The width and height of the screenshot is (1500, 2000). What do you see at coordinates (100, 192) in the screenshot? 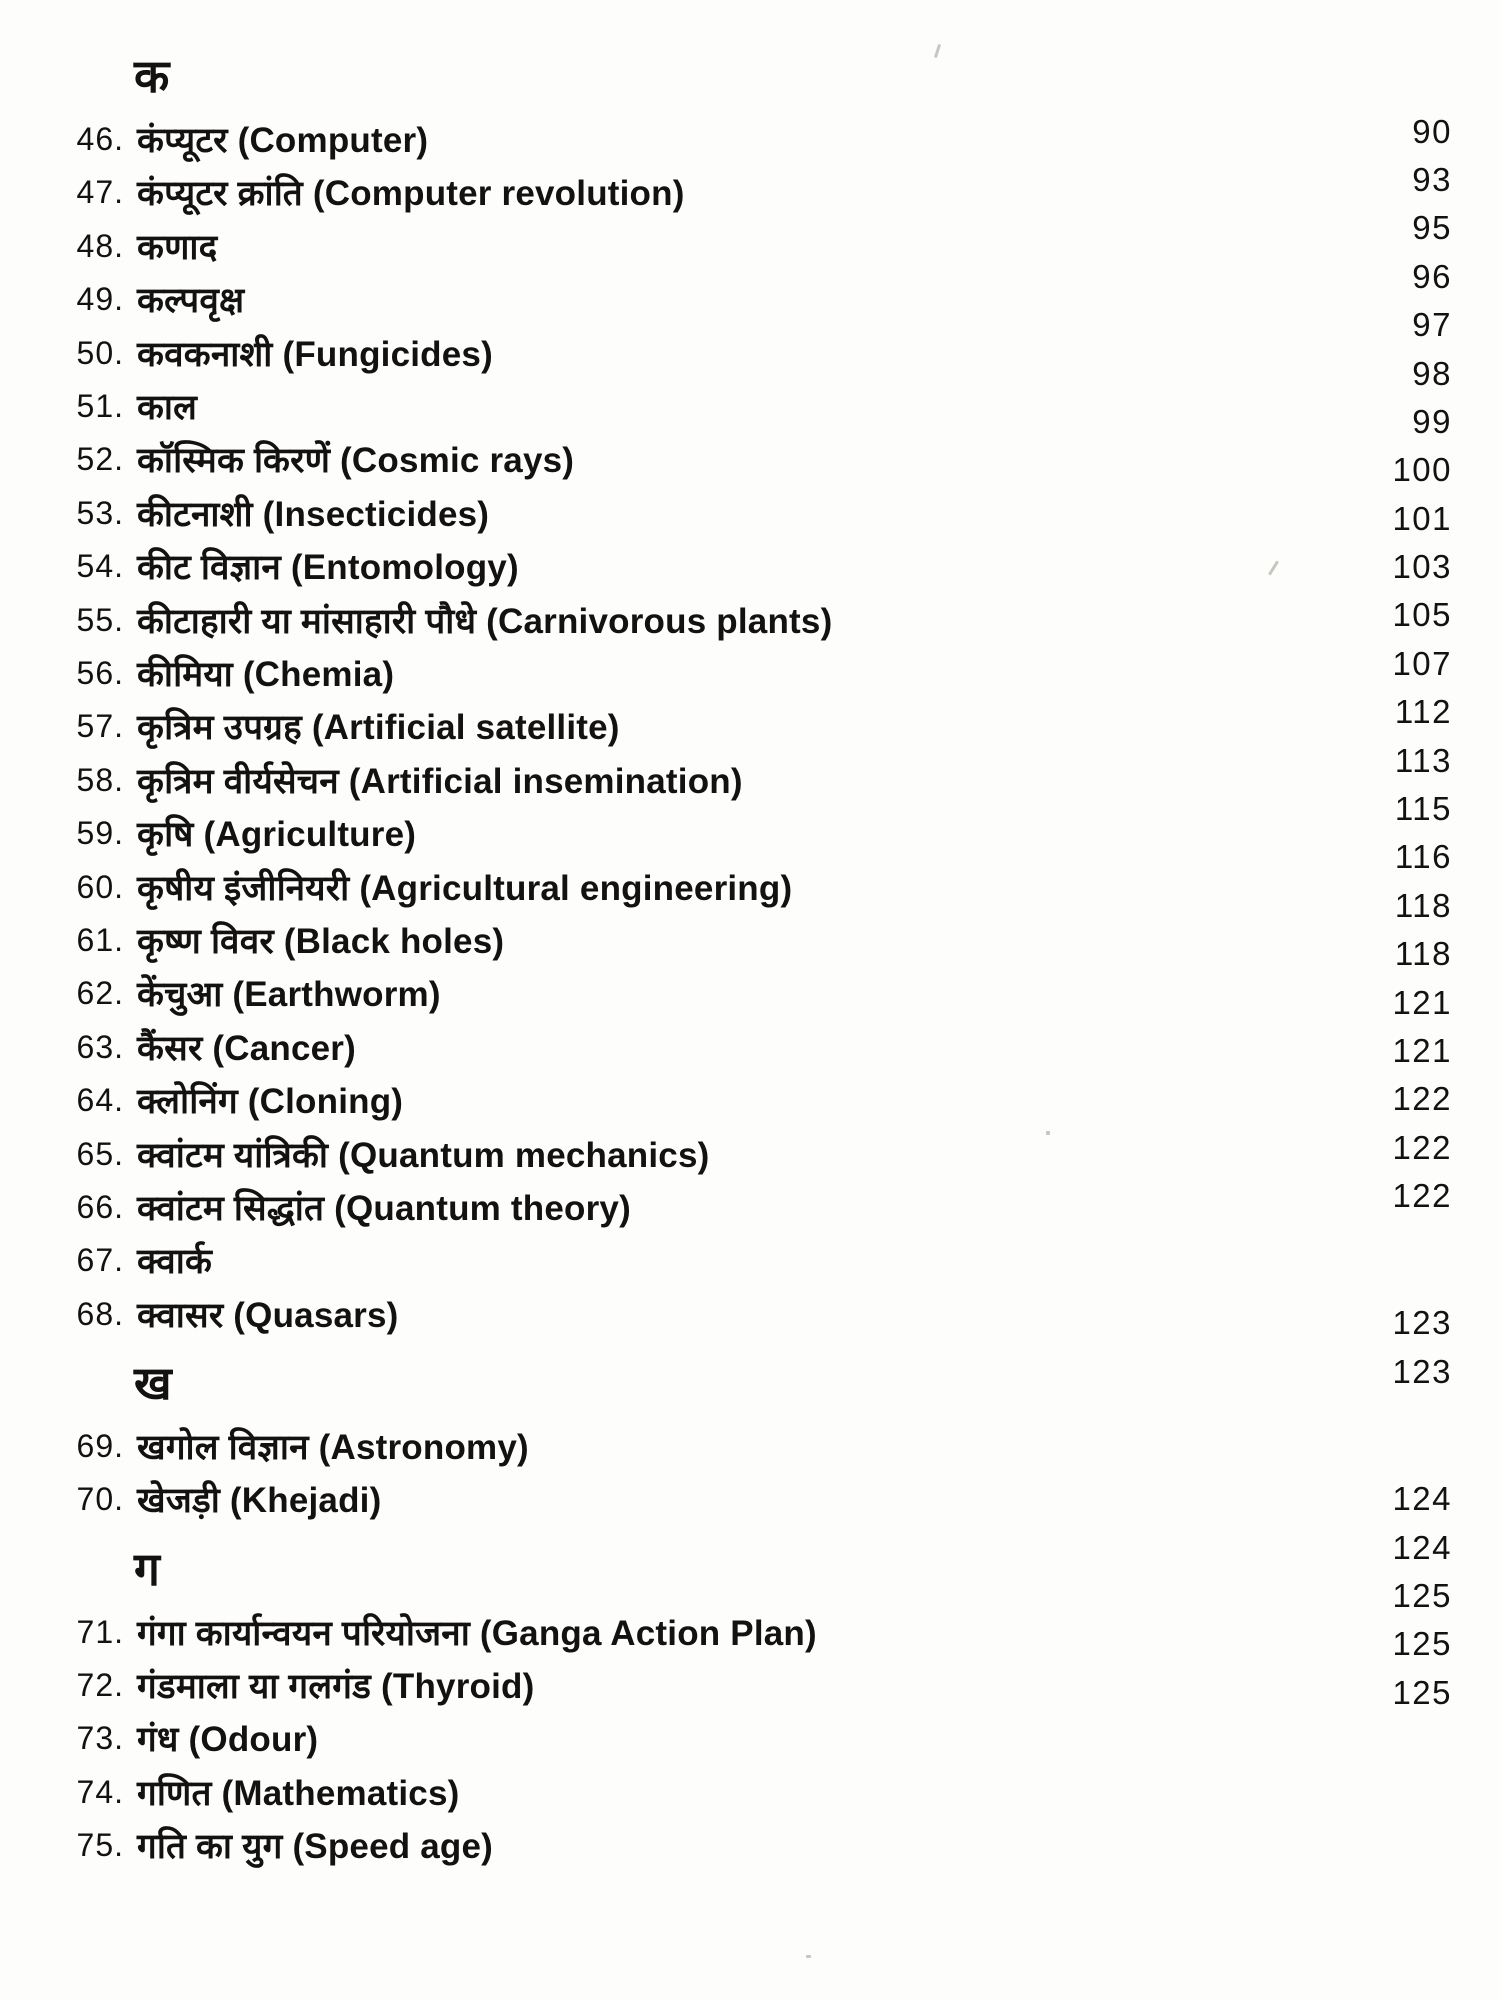
I see `entry-number: 47.` at bounding box center [100, 192].